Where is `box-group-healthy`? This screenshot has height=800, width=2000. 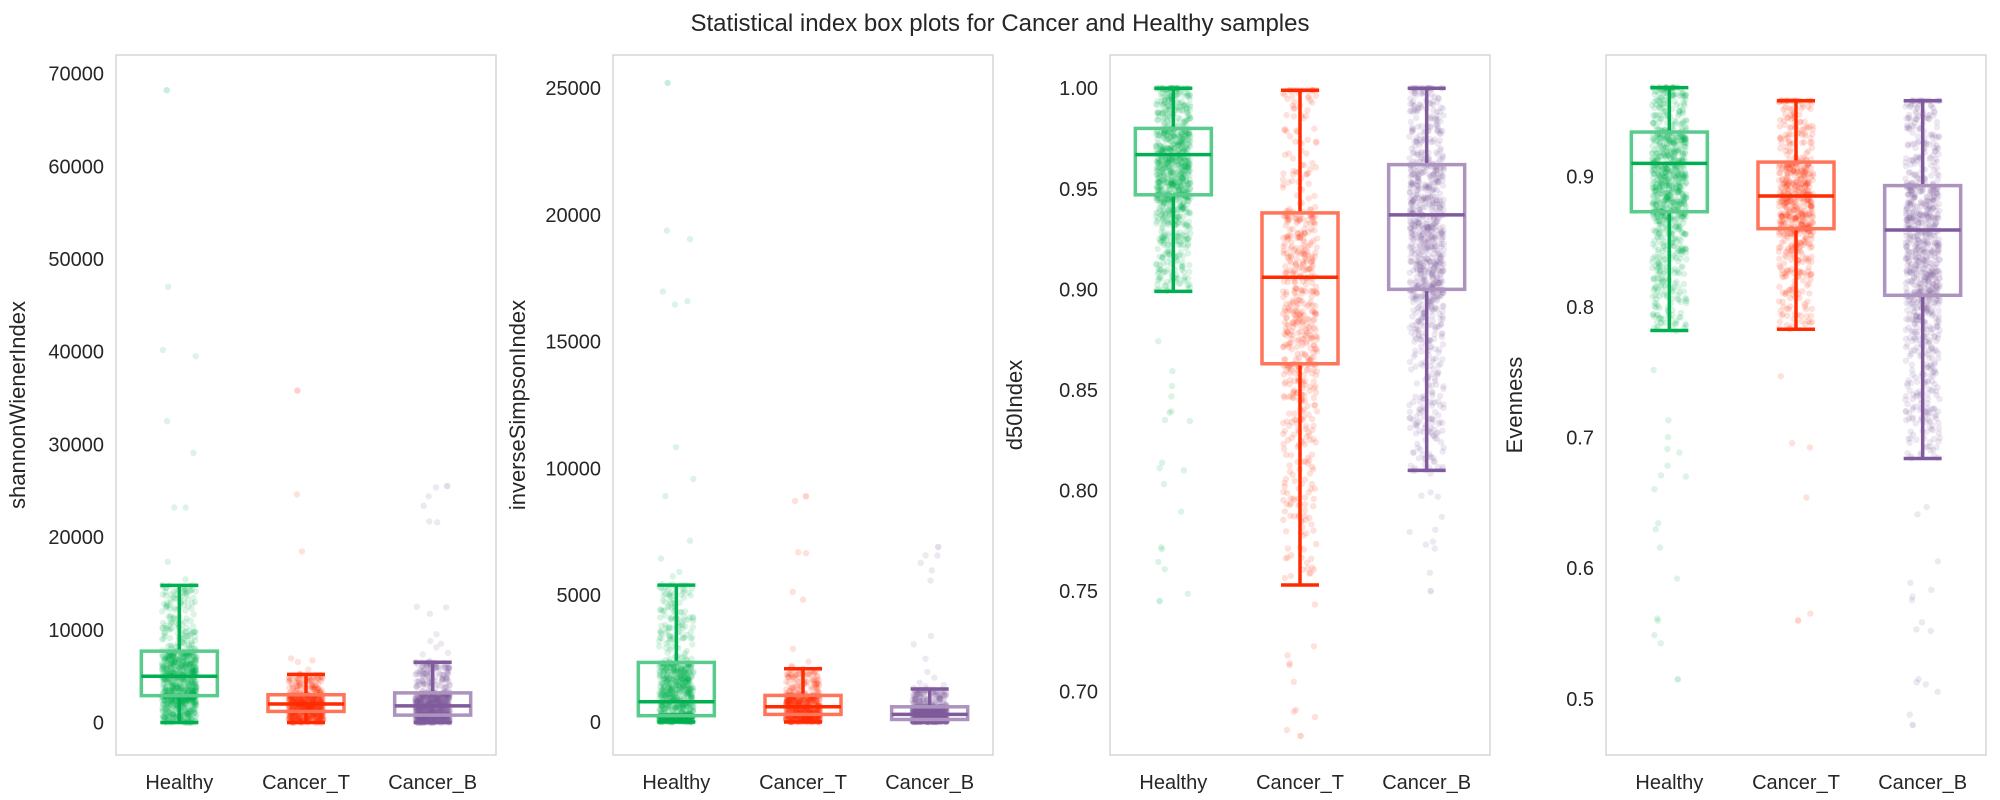 box-group-healthy is located at coordinates (676, 402).